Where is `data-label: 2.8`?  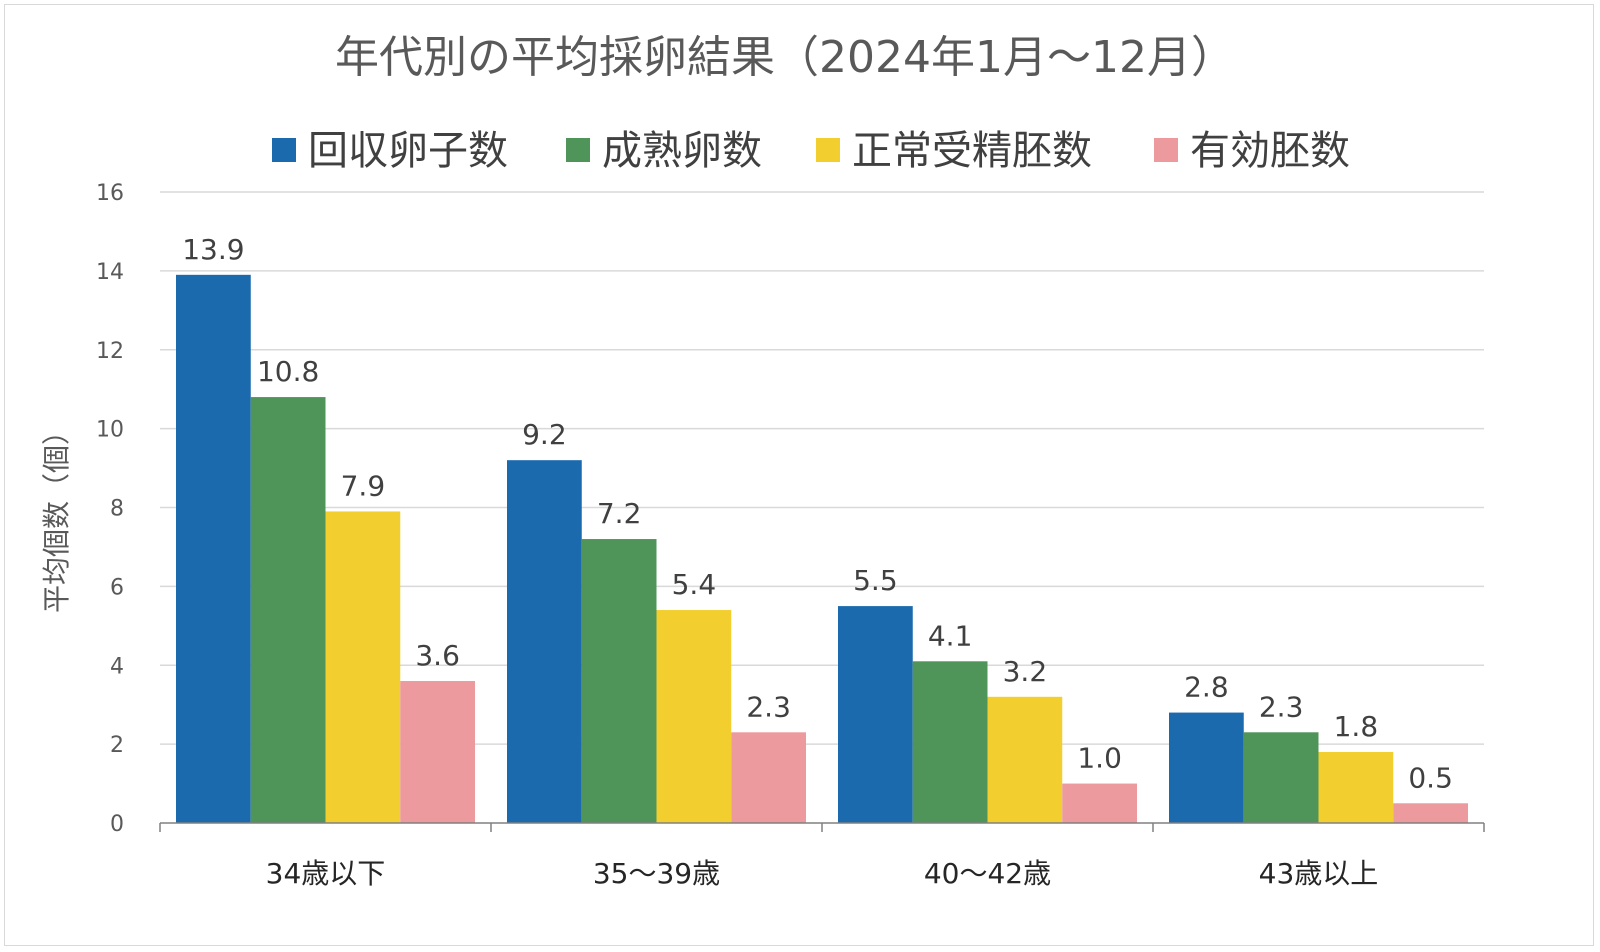
data-label: 2.8 is located at coordinates (1206, 687).